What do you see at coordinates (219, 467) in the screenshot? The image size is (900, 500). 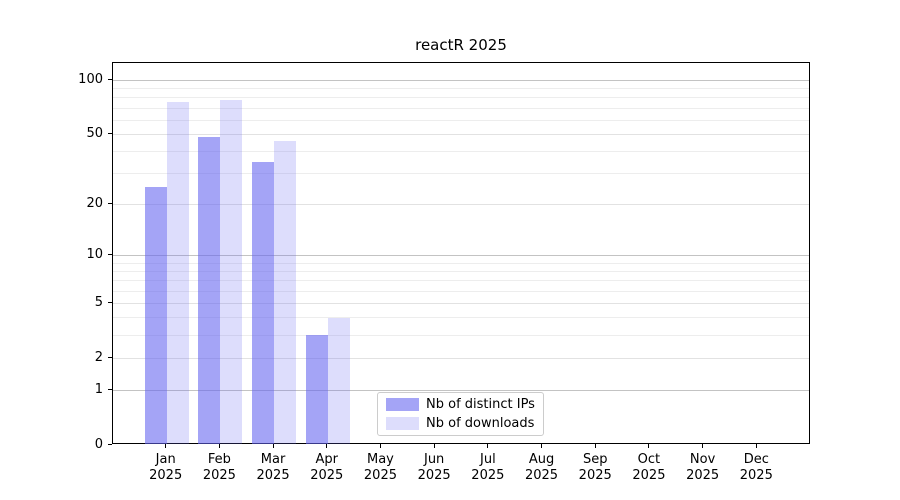 I see `x-tick-label-feb: Feb 2025` at bounding box center [219, 467].